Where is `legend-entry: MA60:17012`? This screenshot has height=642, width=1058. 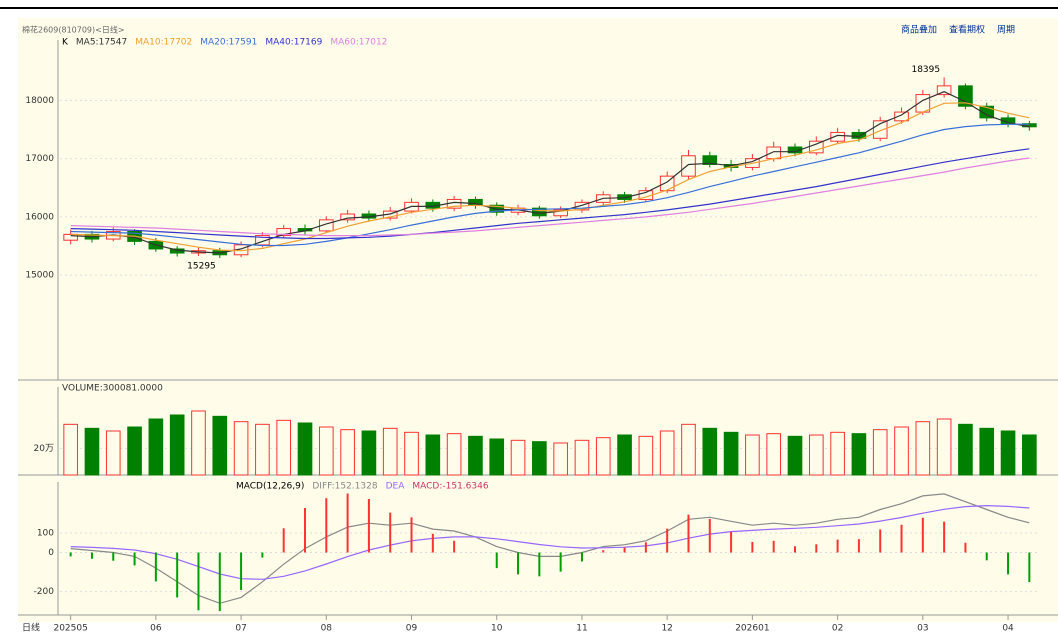
legend-entry: MA60:17012 is located at coordinates (358, 43).